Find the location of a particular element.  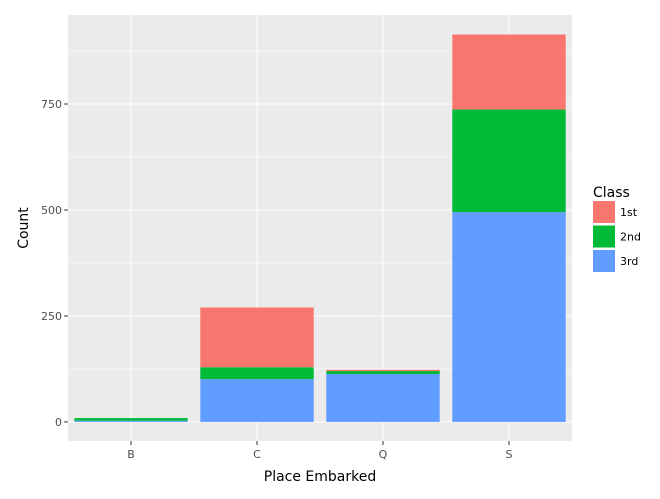

bar-B-3rd is located at coordinates (131, 421).